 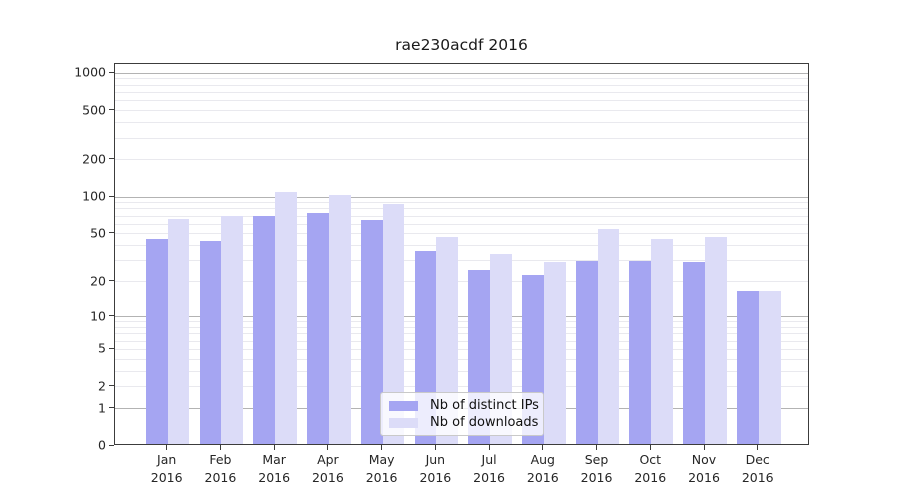 I want to click on bar-nov-downloads, so click(x=716, y=340).